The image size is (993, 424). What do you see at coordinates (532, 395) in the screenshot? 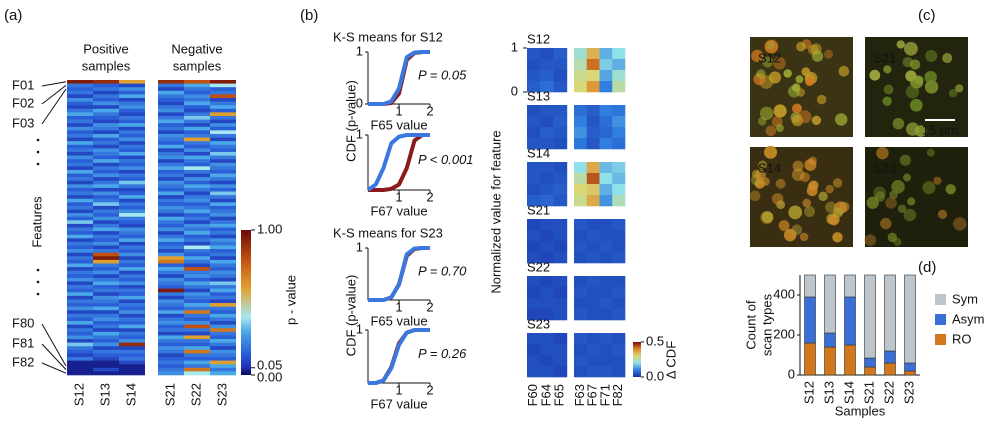
I see `x-tick-label: F60` at bounding box center [532, 395].